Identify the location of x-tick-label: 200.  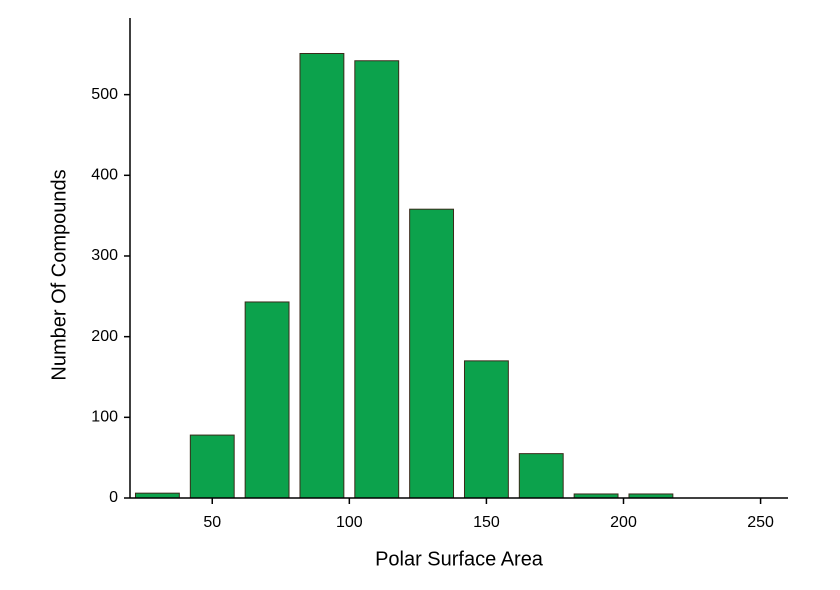
(623, 522).